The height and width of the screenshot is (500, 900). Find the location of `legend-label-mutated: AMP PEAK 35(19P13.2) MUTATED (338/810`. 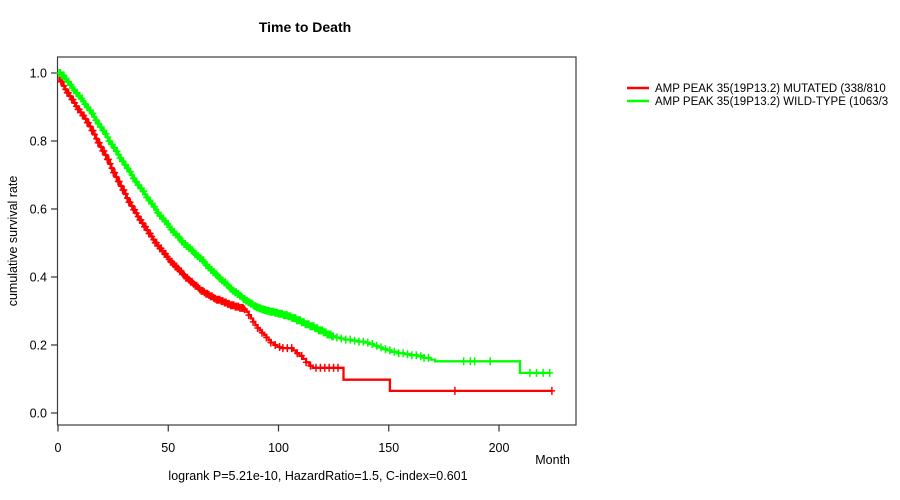

legend-label-mutated: AMP PEAK 35(19P13.2) MUTATED (338/810 is located at coordinates (770, 89).